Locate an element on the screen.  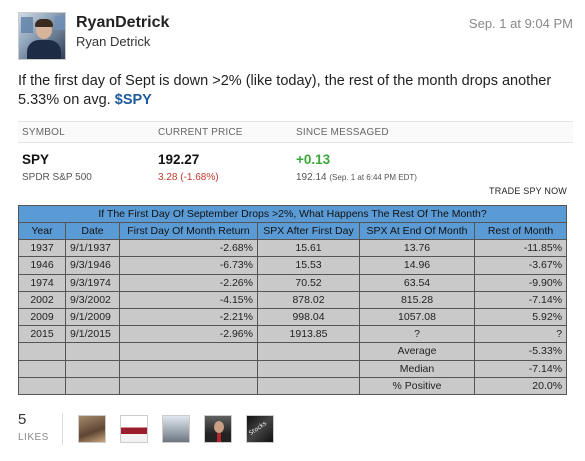
table-cell: -2.96% is located at coordinates (188, 334).